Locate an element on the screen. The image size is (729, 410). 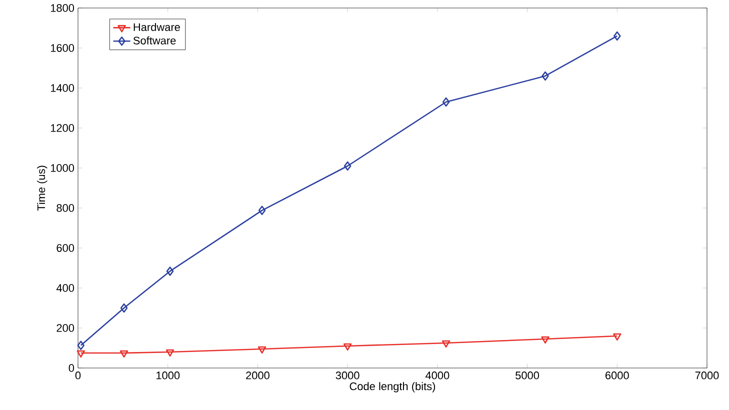
x-tick-label: 4000 is located at coordinates (437, 376).